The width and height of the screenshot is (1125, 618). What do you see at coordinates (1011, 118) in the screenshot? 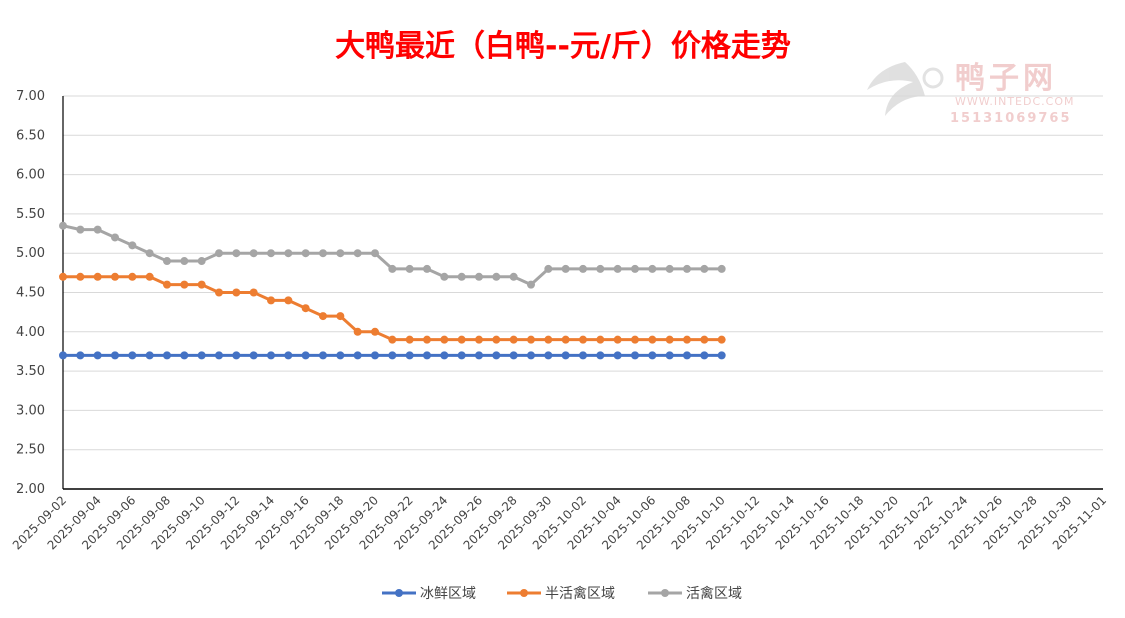
I see `watermark-phone: 15131069765` at bounding box center [1011, 118].